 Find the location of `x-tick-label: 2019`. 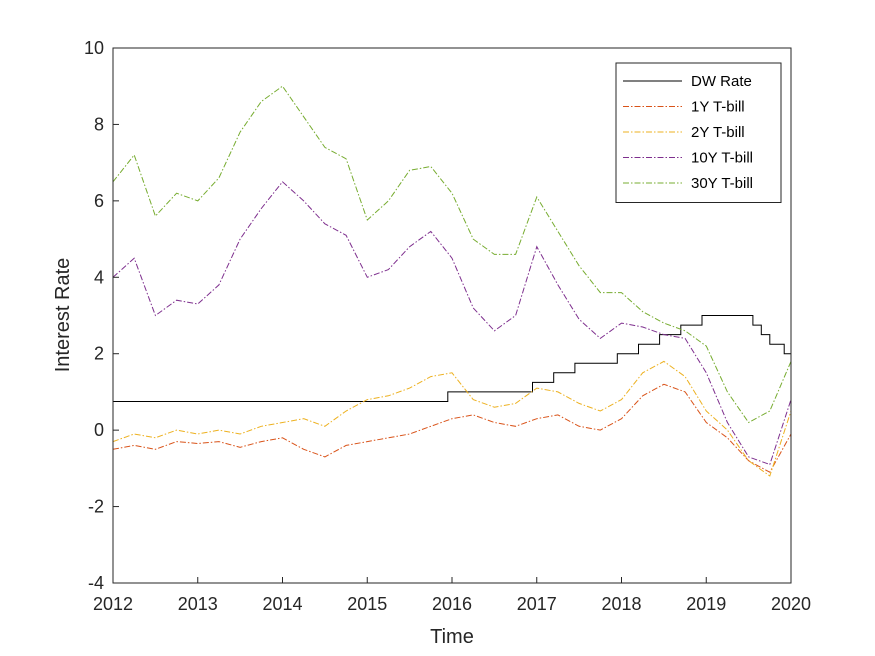

x-tick-label: 2019 is located at coordinates (706, 604).